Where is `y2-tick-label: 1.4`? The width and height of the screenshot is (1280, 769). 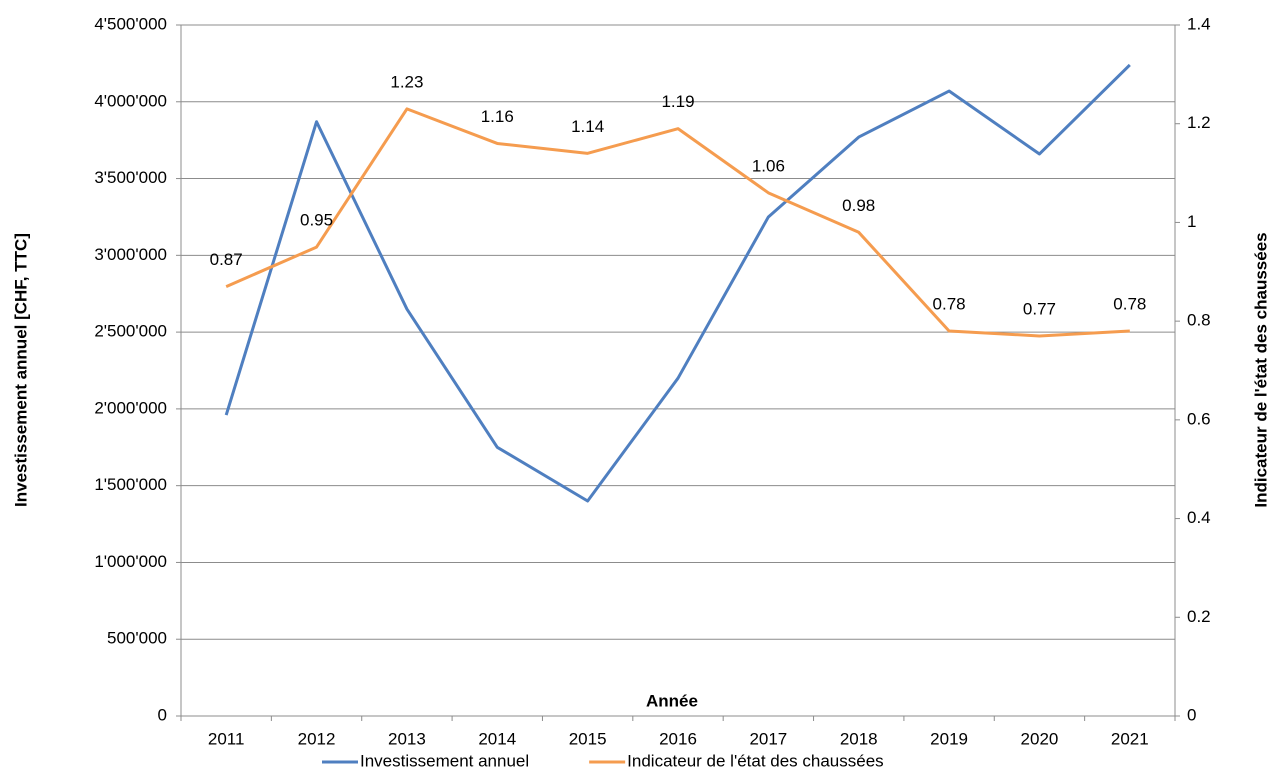
y2-tick-label: 1.4 is located at coordinates (1199, 23).